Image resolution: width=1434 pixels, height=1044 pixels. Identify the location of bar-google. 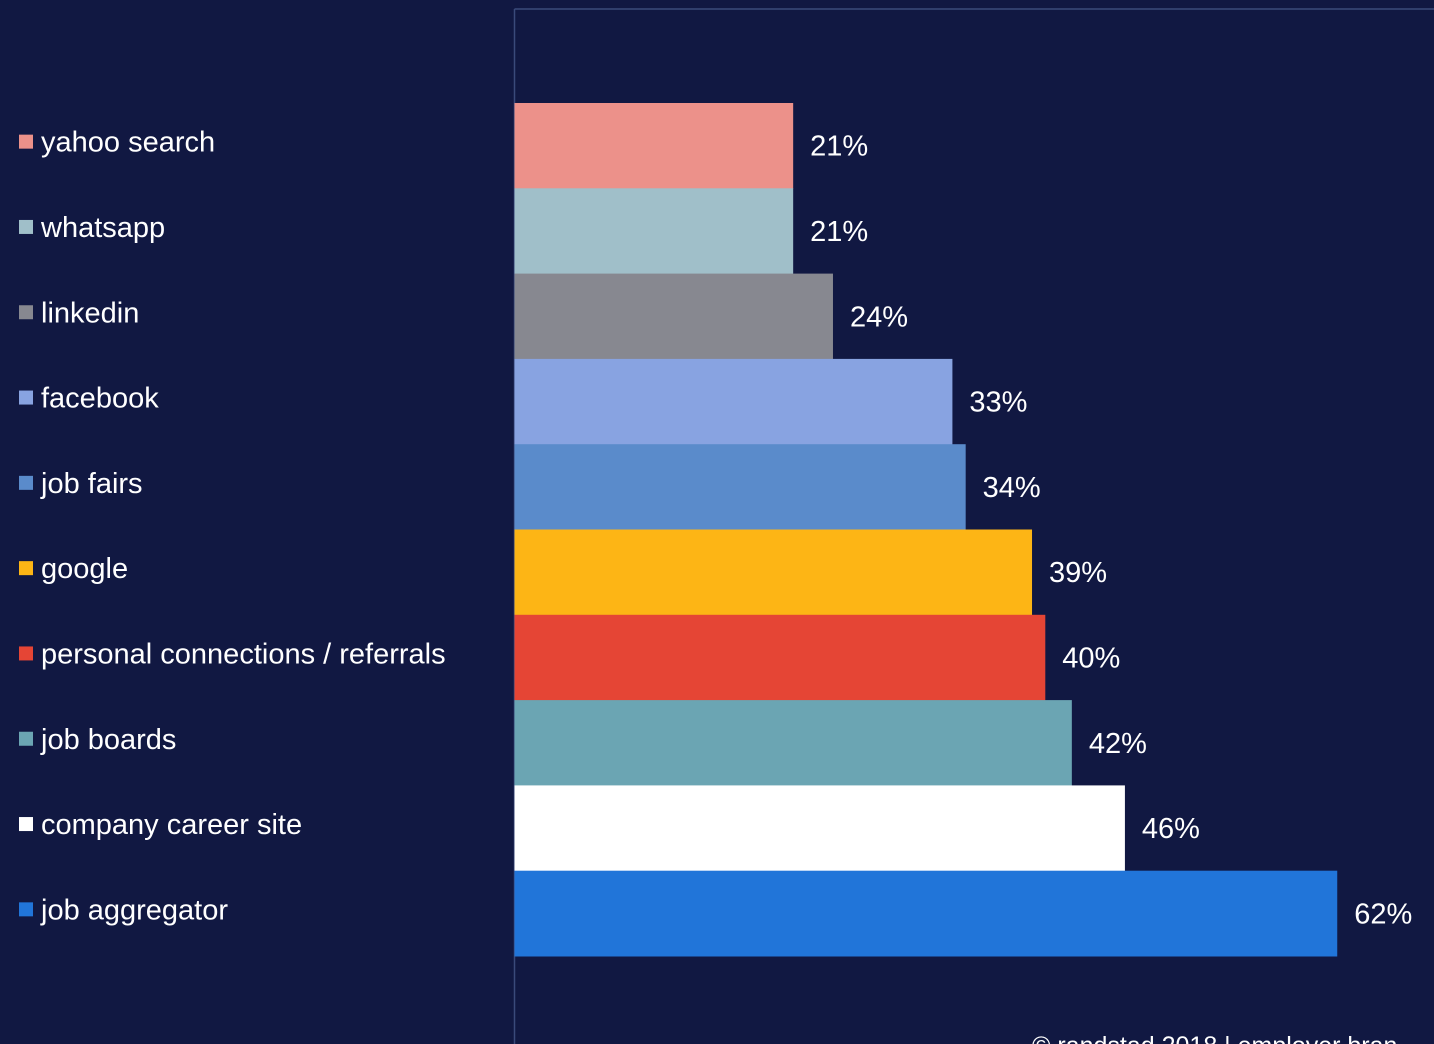
(773, 572).